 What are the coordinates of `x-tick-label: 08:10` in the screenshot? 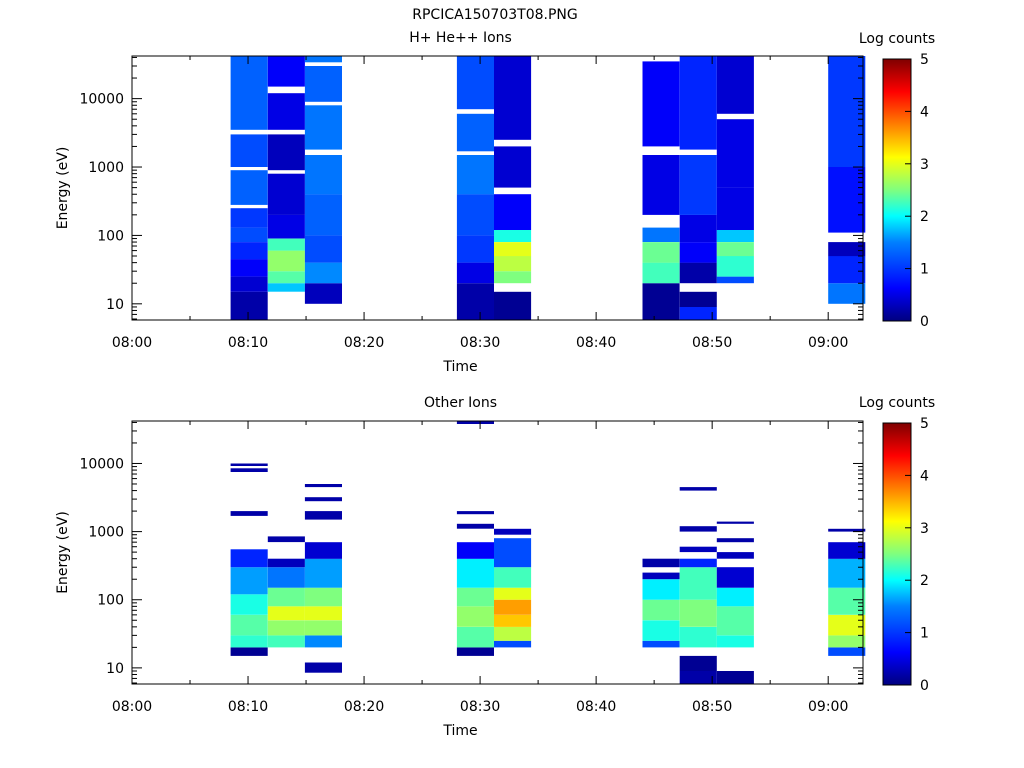 It's located at (248, 707).